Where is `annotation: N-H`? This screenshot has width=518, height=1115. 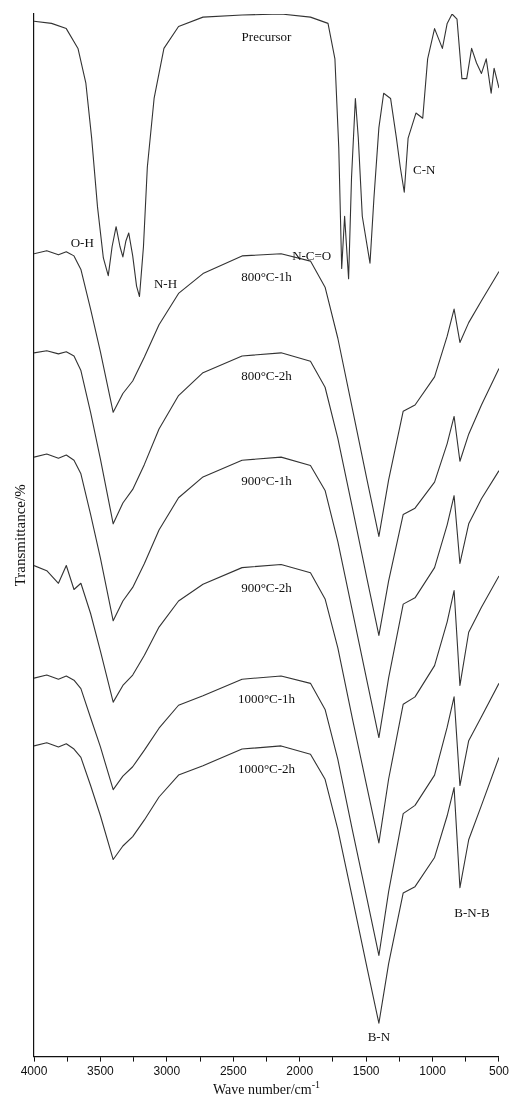 annotation: N-H is located at coordinates (165, 283).